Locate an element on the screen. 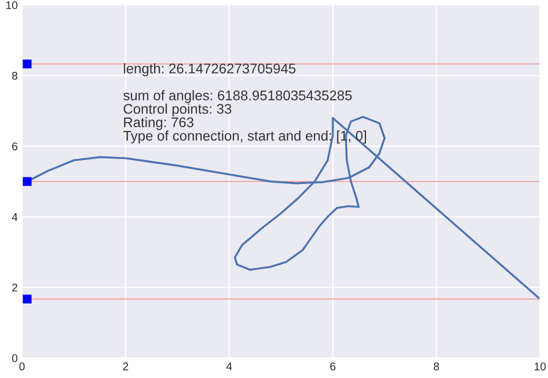 This screenshot has width=548, height=378. x-tick-label: 10 is located at coordinates (540, 366).